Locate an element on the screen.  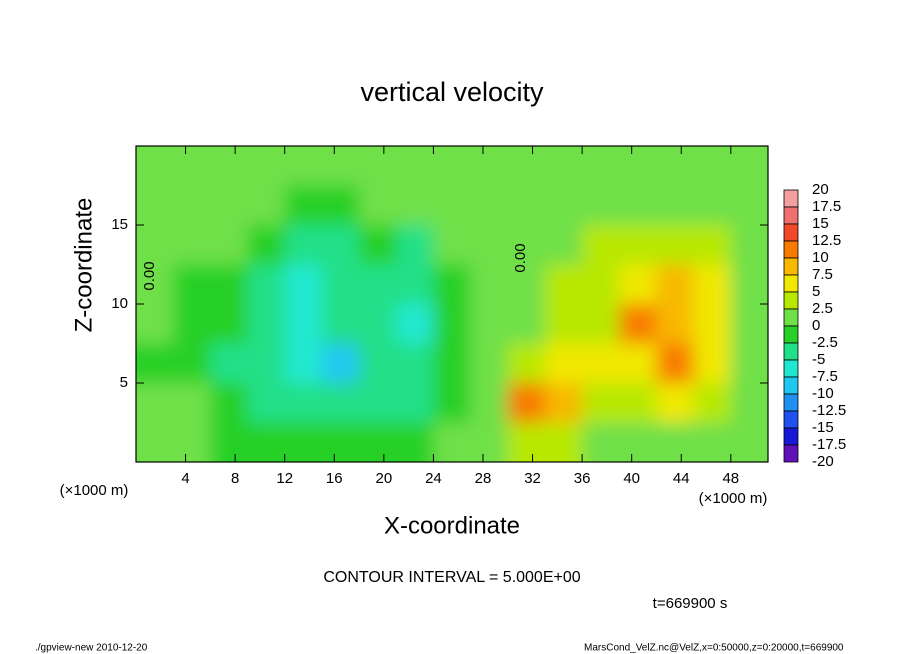
y-unit-label: (×1000 m) is located at coordinates (94, 490).